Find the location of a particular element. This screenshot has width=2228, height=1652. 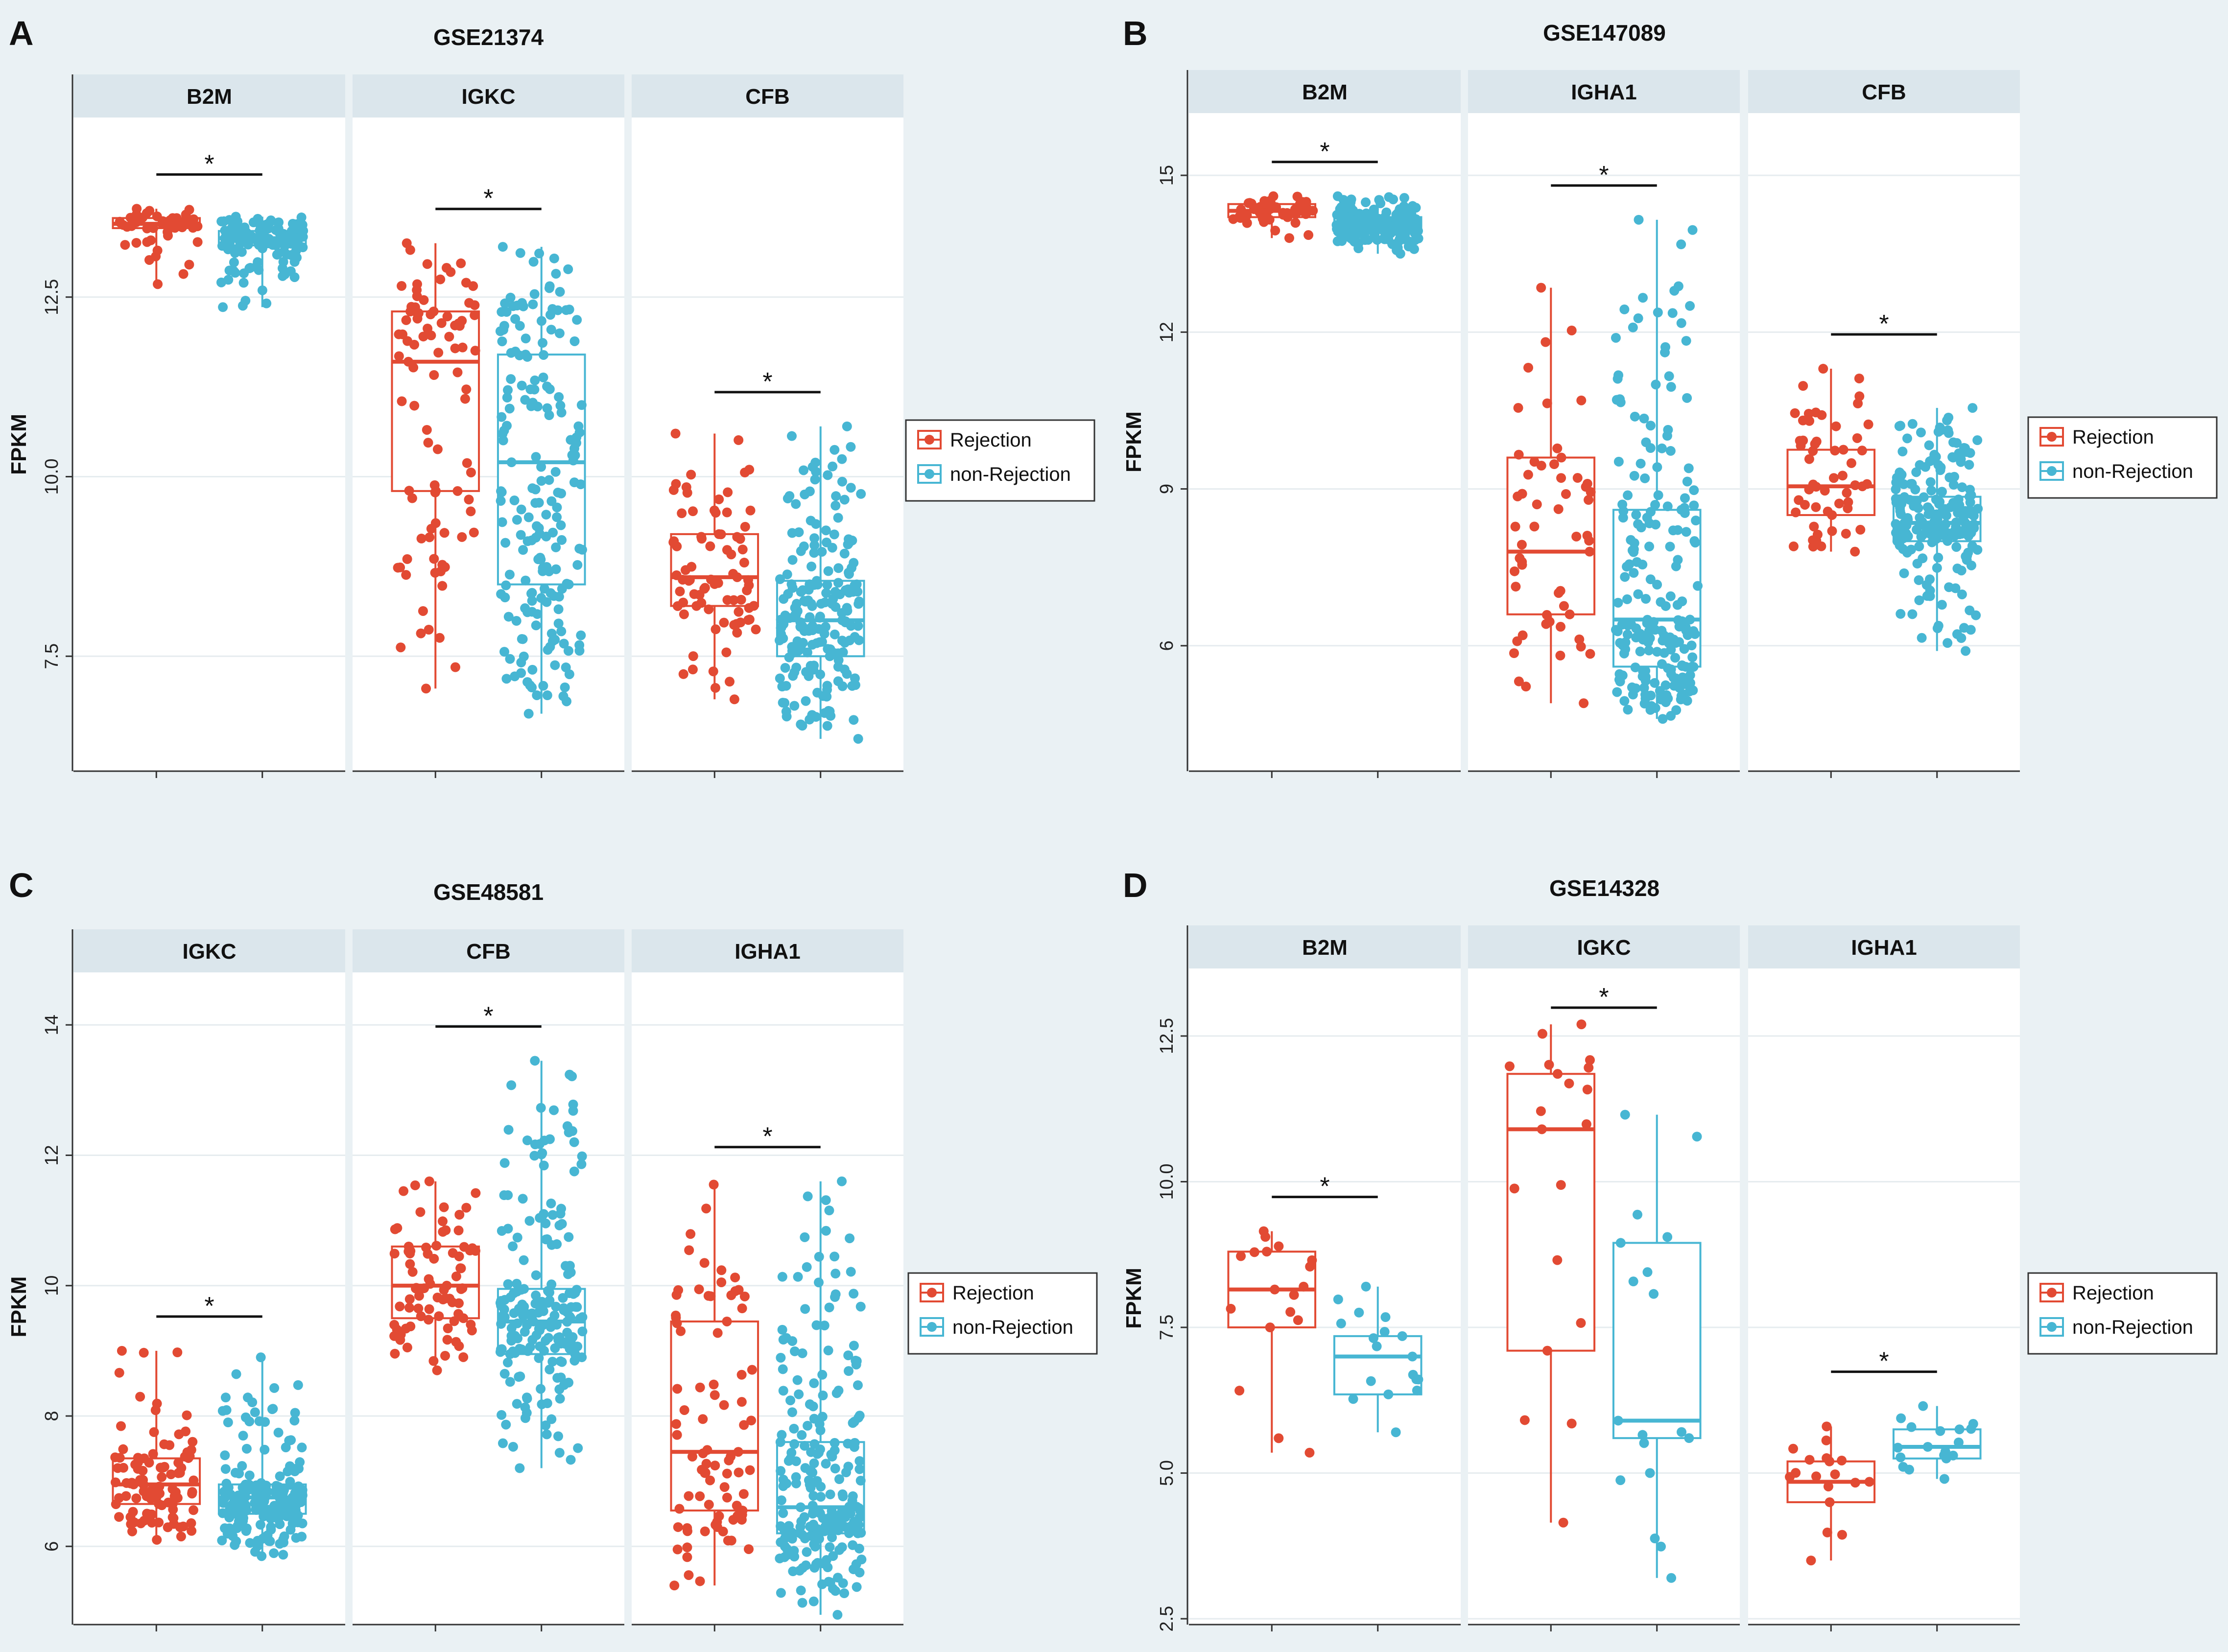

panel-letter: C is located at coordinates (22, 885).